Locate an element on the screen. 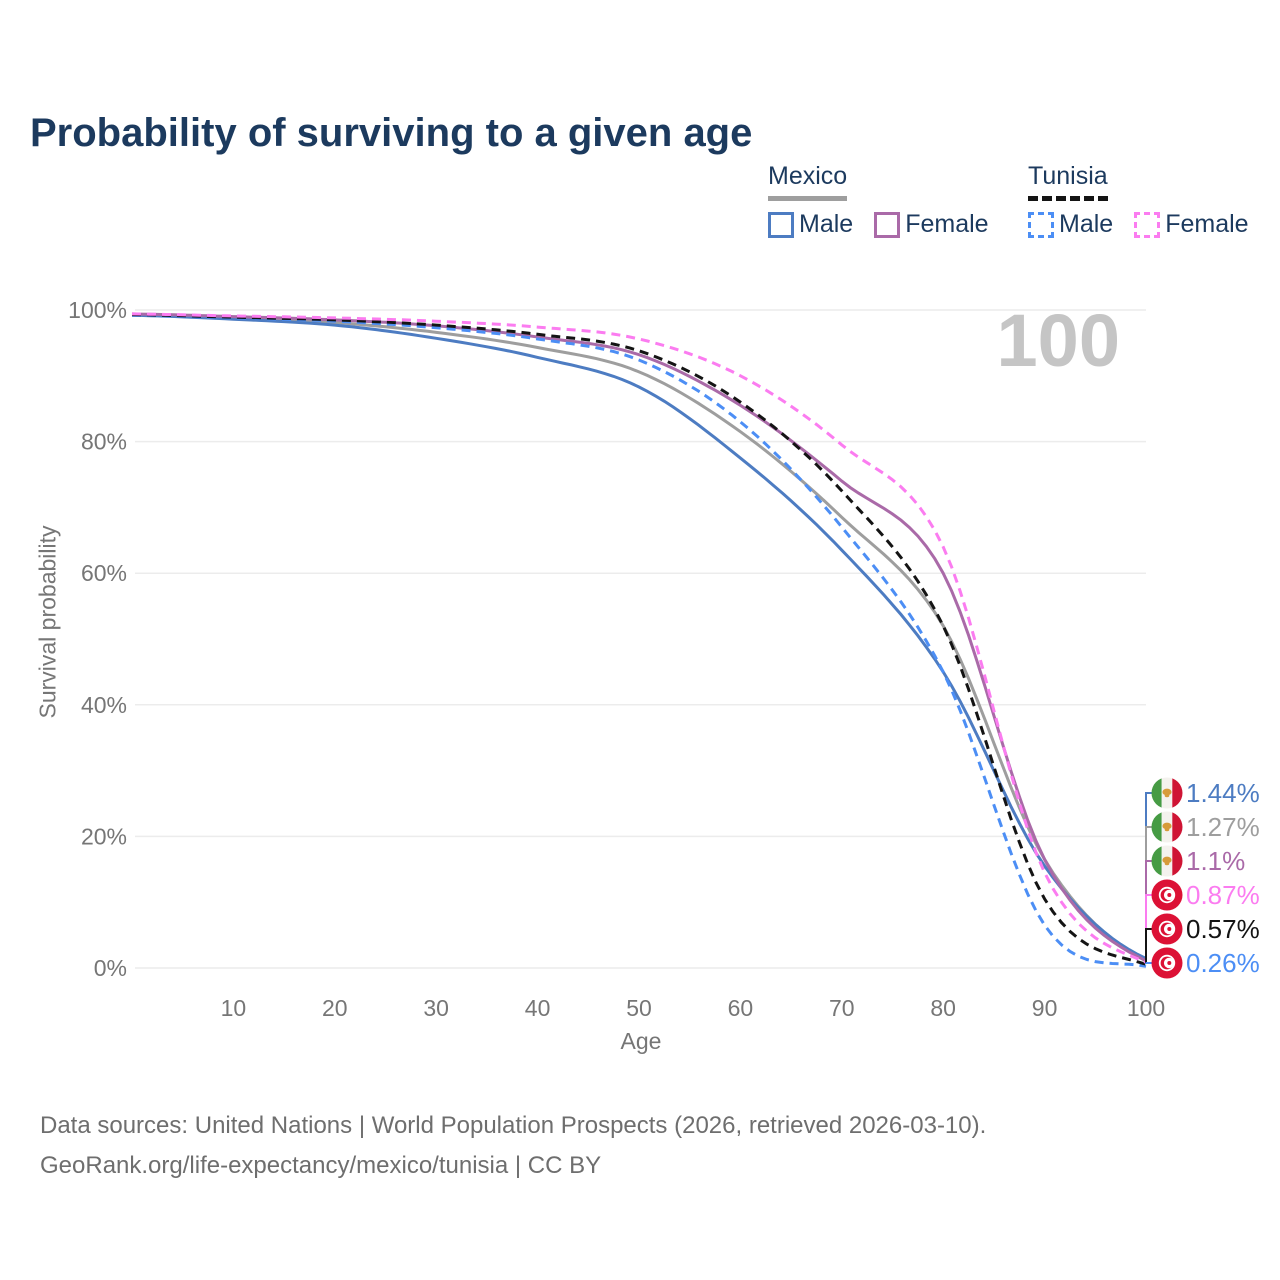 This screenshot has width=1280, height=1280. legend-group-mexico: Mexico Male Female is located at coordinates (889, 200).